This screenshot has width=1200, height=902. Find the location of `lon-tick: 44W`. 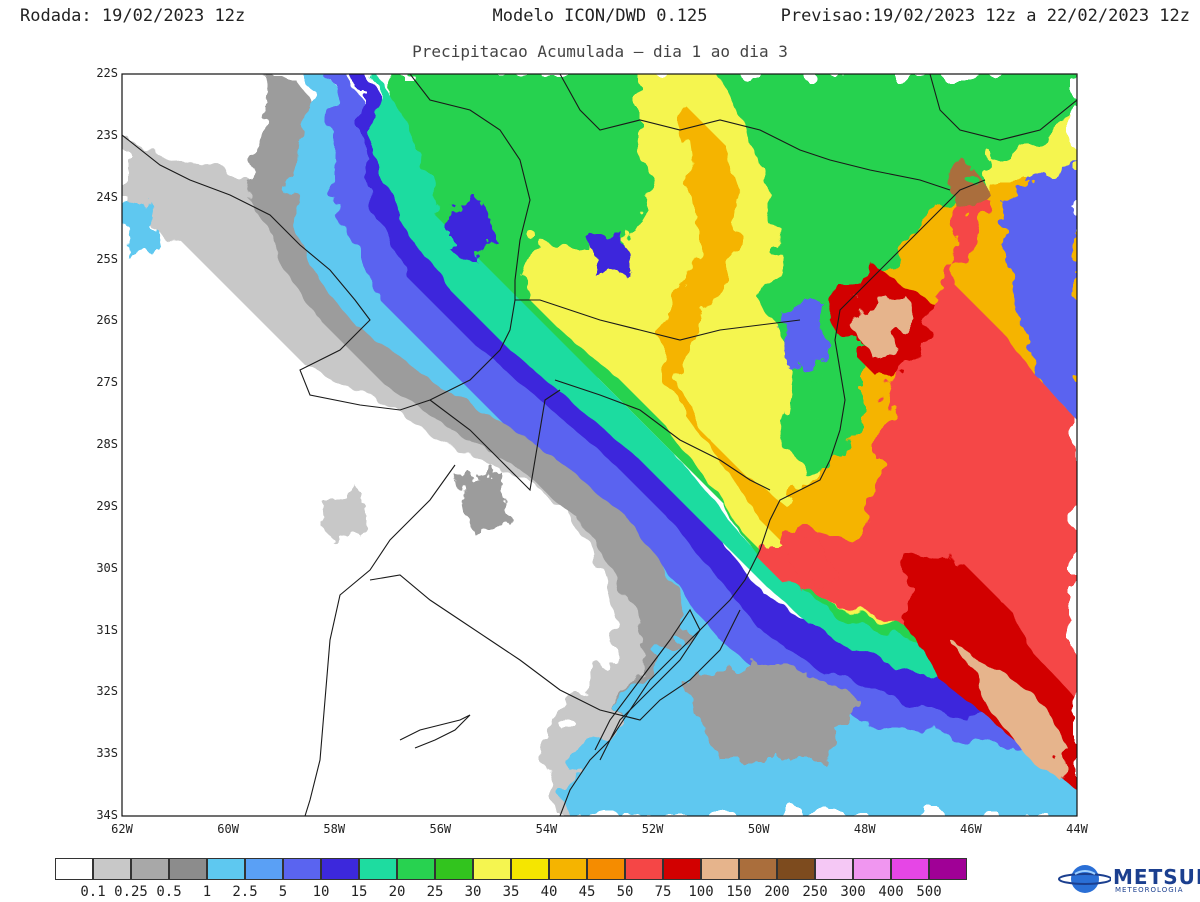

lon-tick: 44W is located at coordinates (1077, 829).